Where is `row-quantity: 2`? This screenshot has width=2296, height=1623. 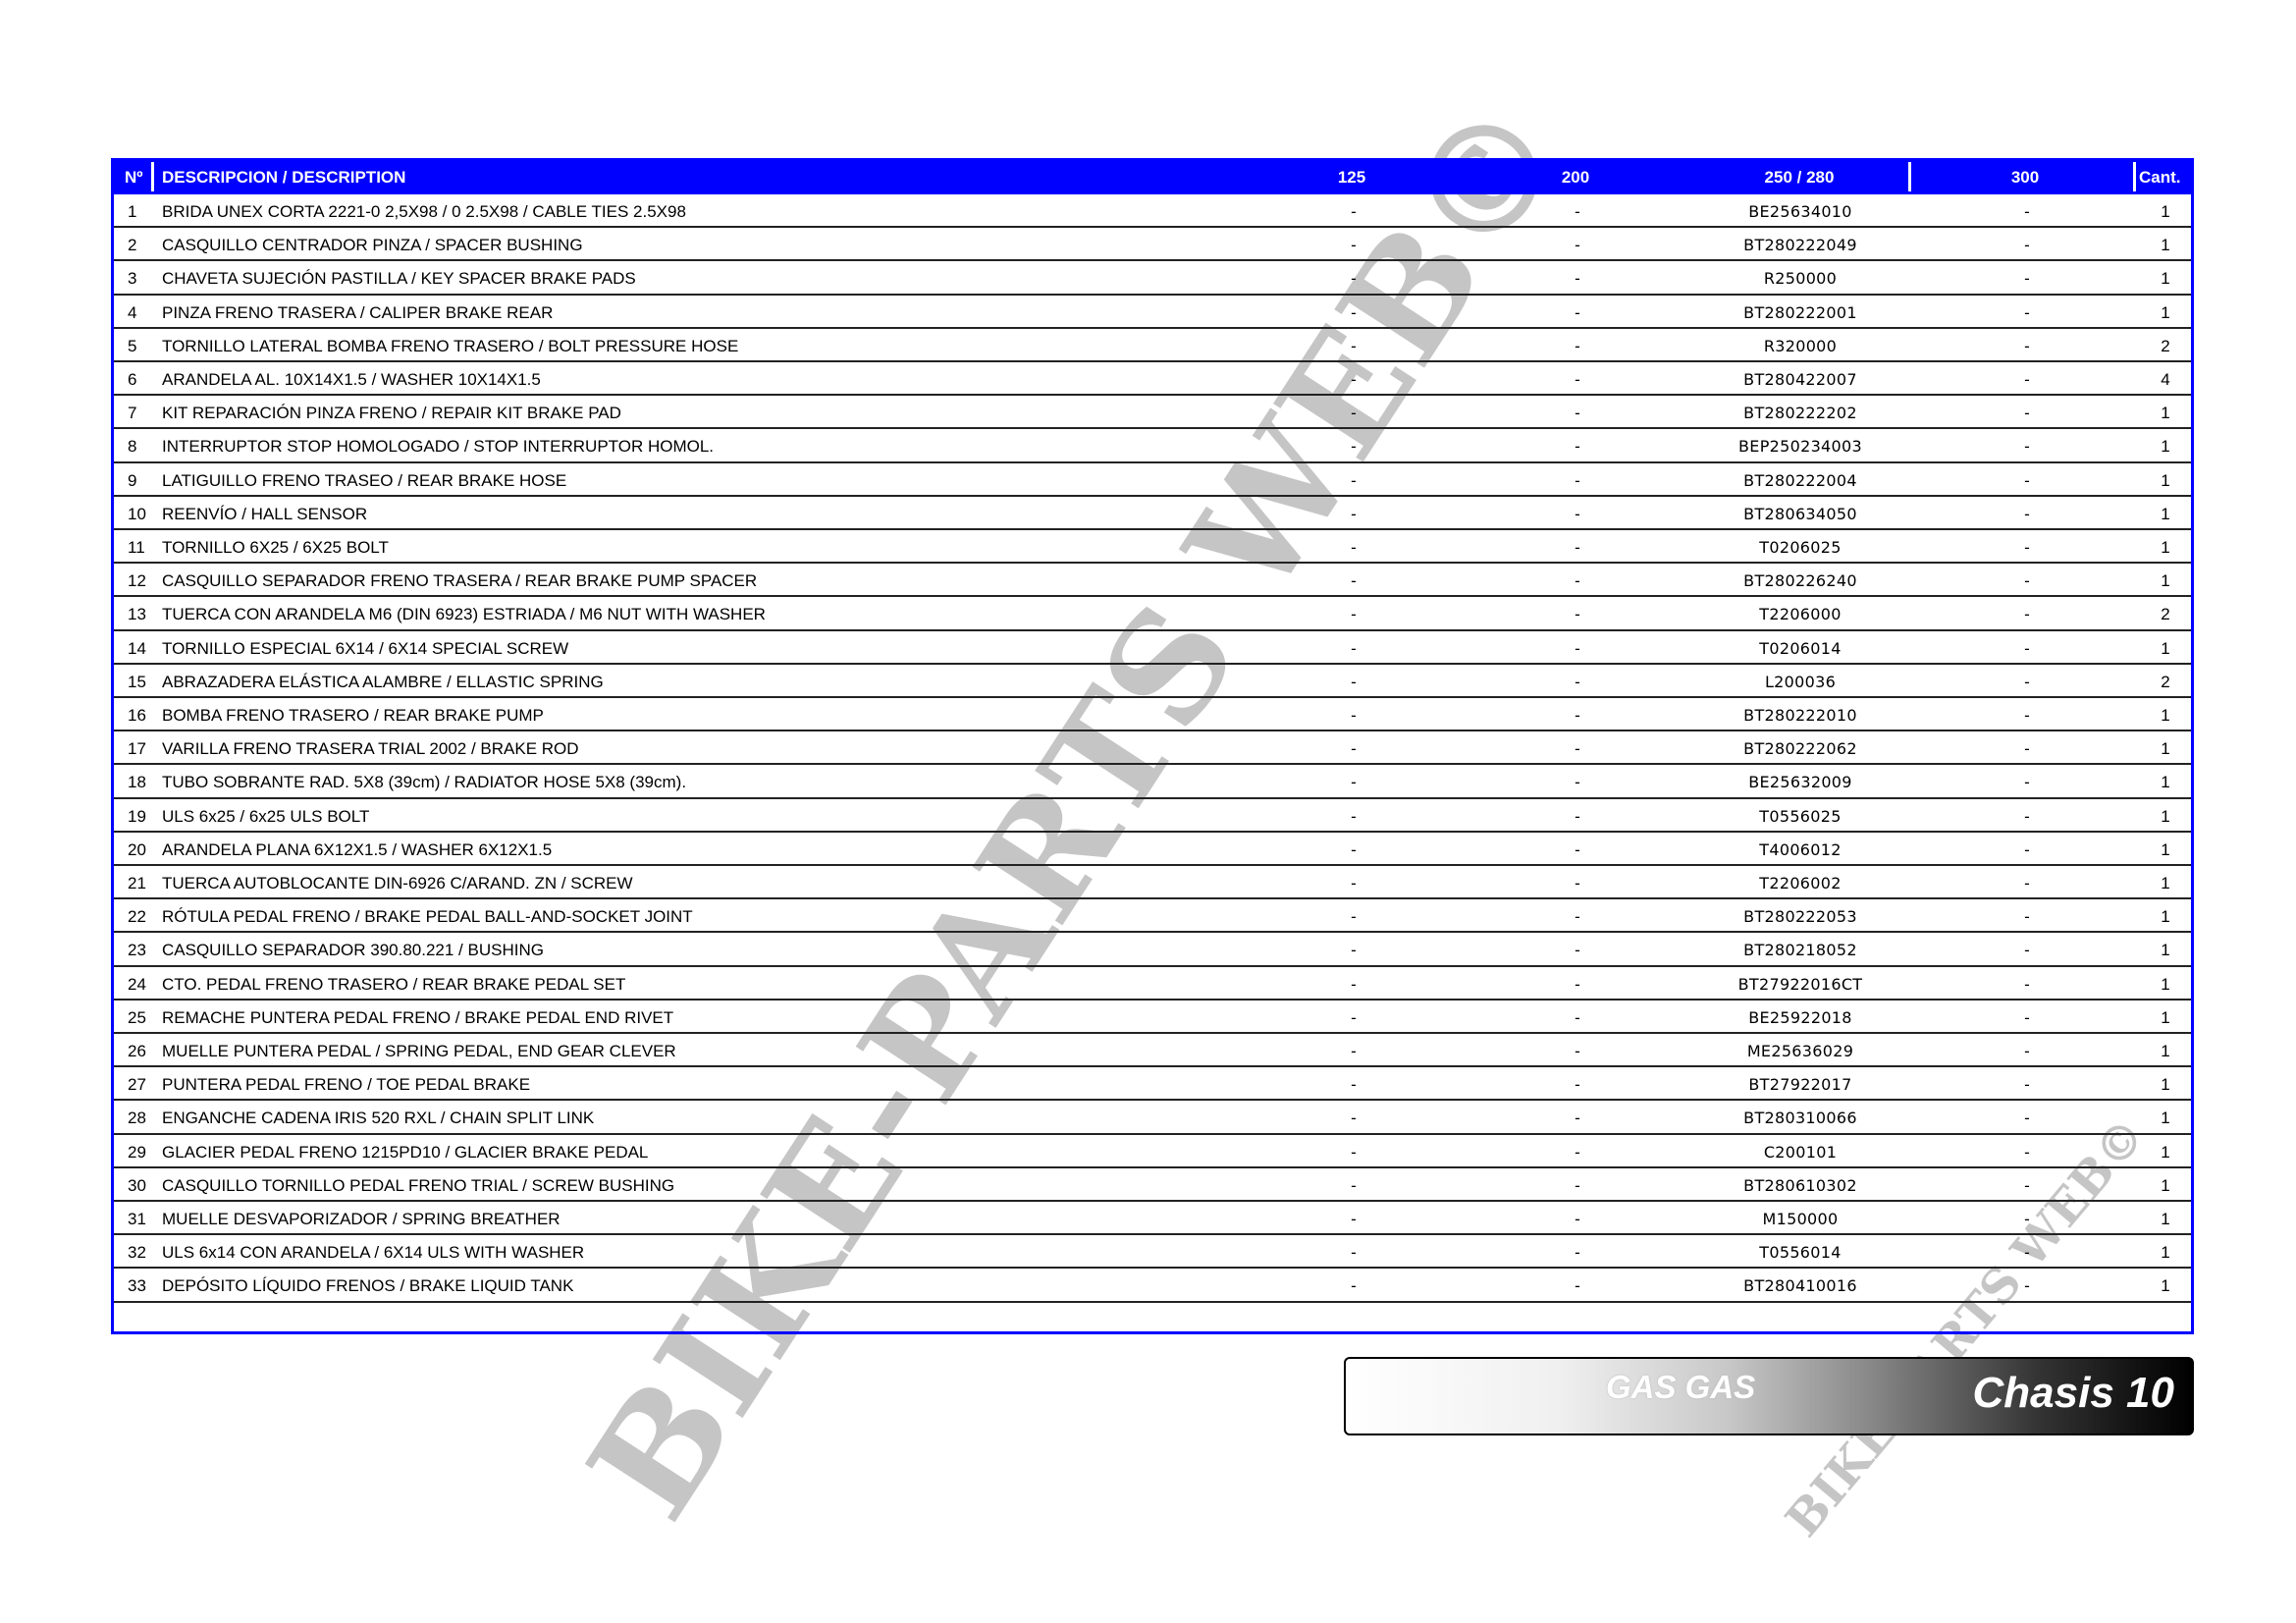
row-quantity: 2 is located at coordinates (2165, 614).